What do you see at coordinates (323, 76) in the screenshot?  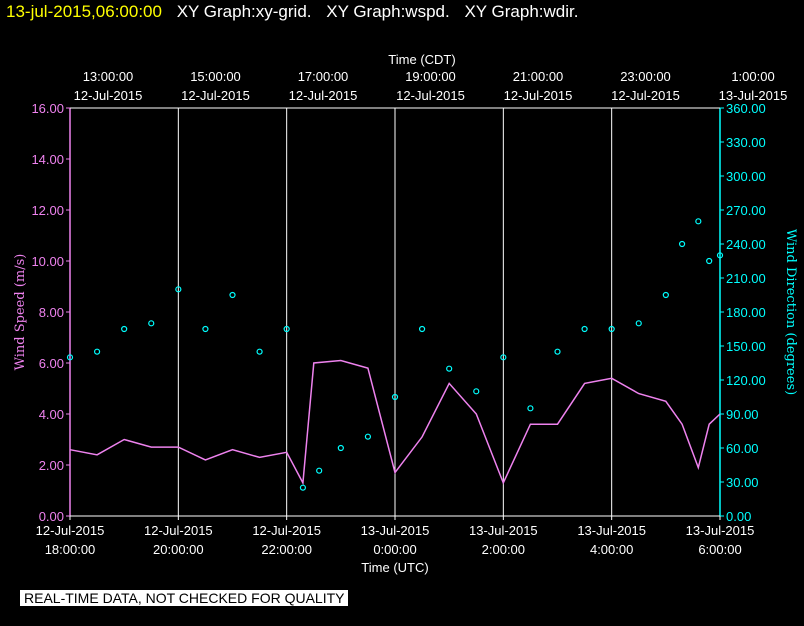 I see `top-tick-time: 17:00:00` at bounding box center [323, 76].